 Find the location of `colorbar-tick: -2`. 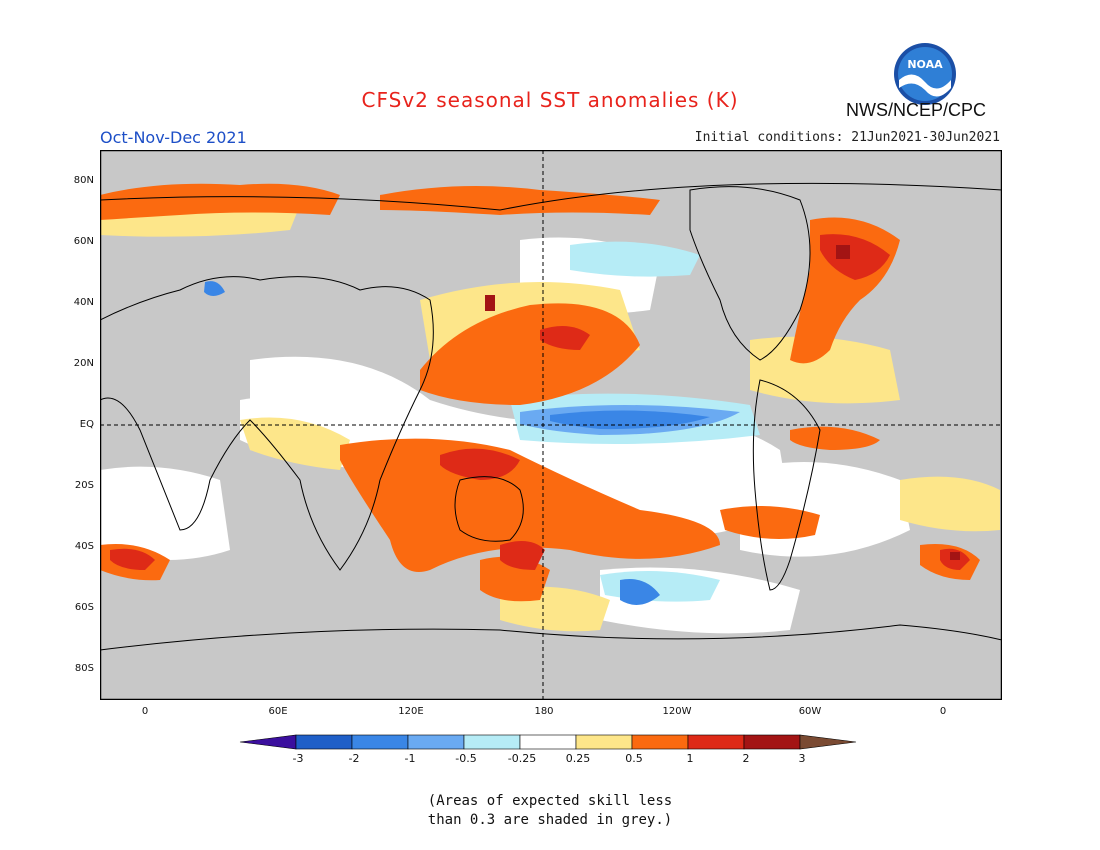

colorbar-tick: -2 is located at coordinates (354, 758).